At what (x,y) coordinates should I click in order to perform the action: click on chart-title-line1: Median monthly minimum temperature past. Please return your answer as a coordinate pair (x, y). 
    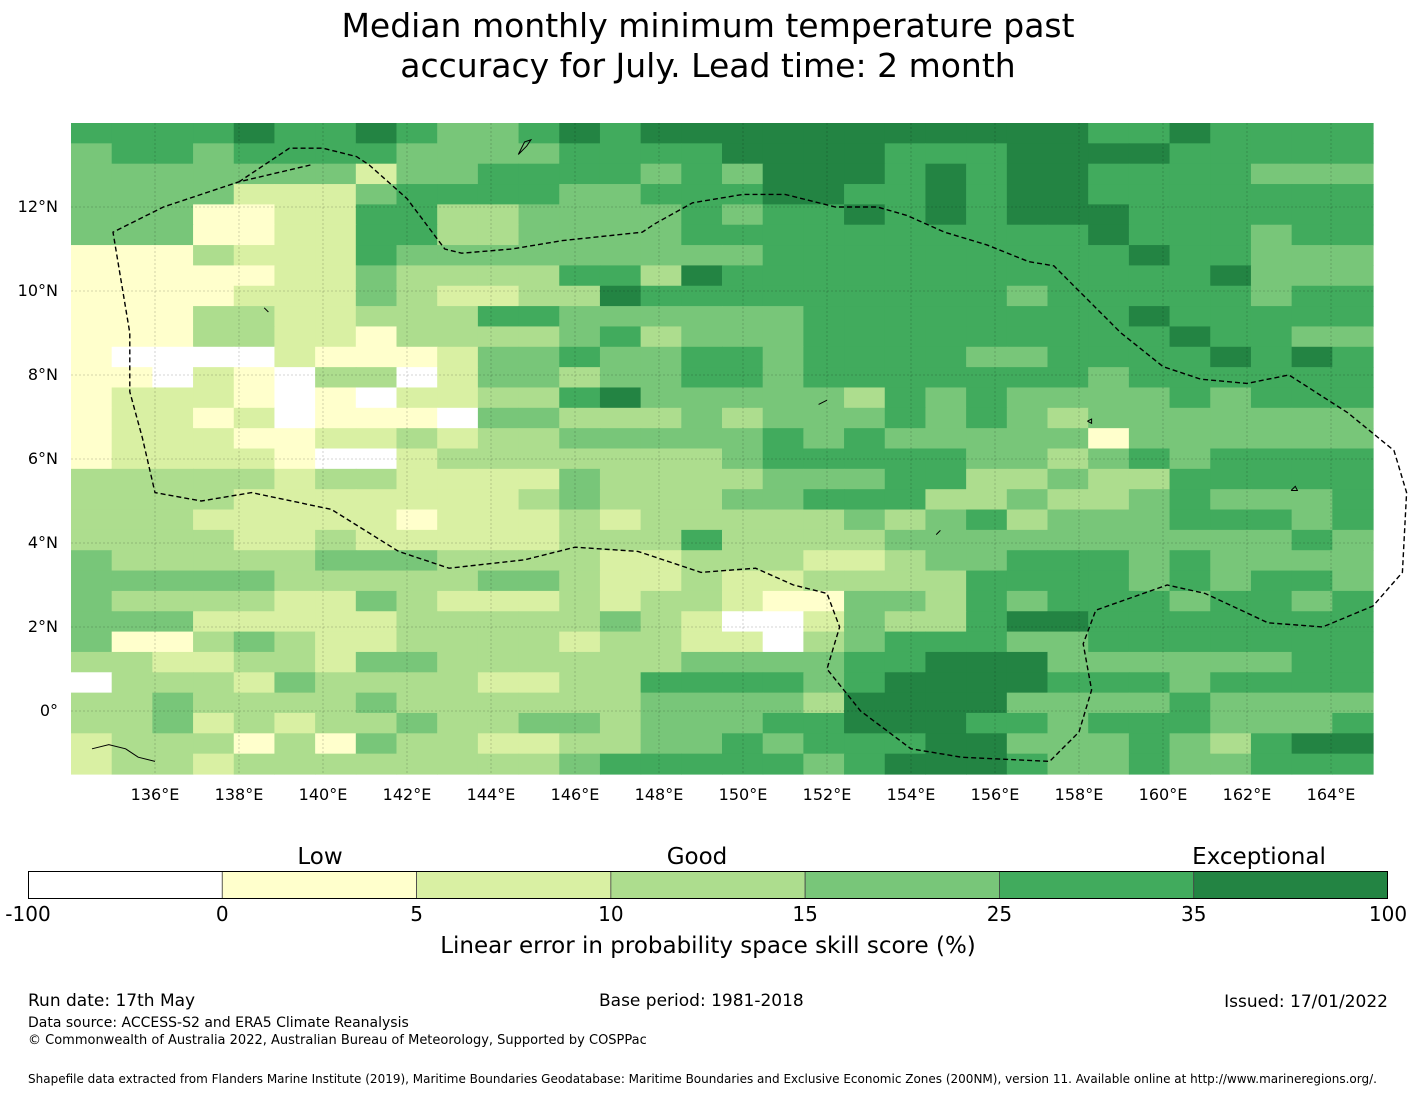
    Looking at the image, I should click on (708, 25).